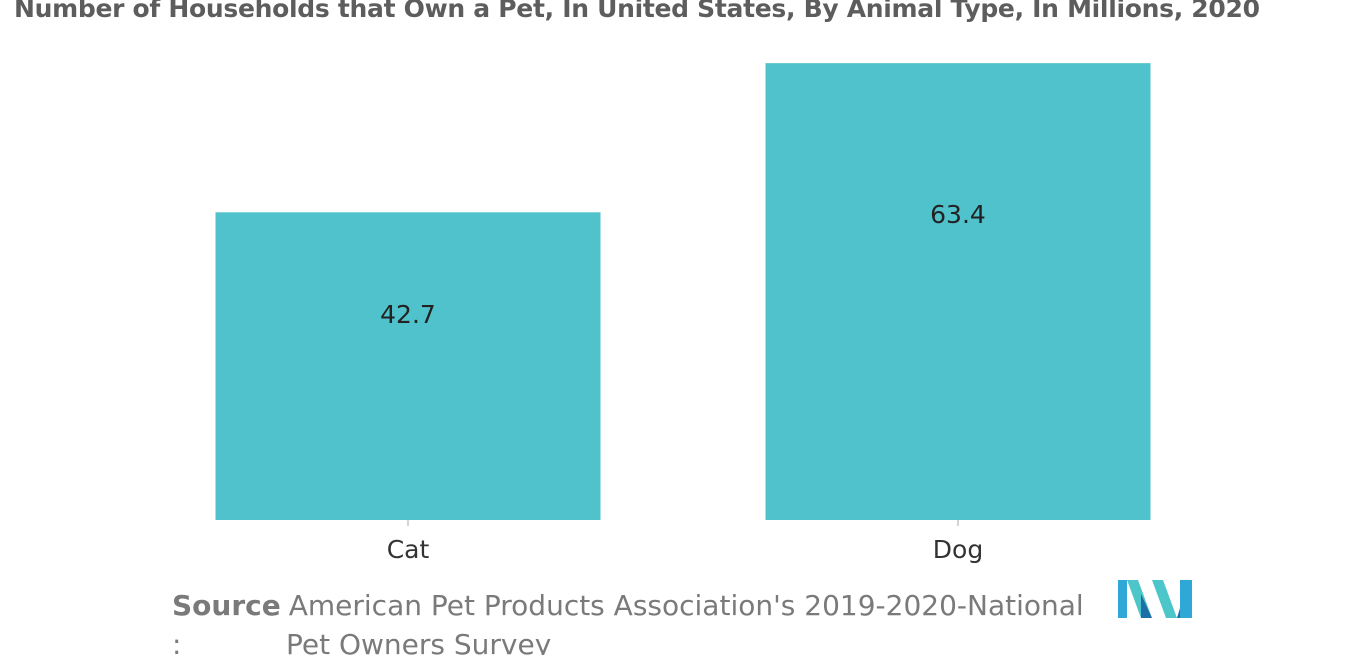  Describe the element at coordinates (958, 214) in the screenshot. I see `data-label-dog: 63.4` at that location.